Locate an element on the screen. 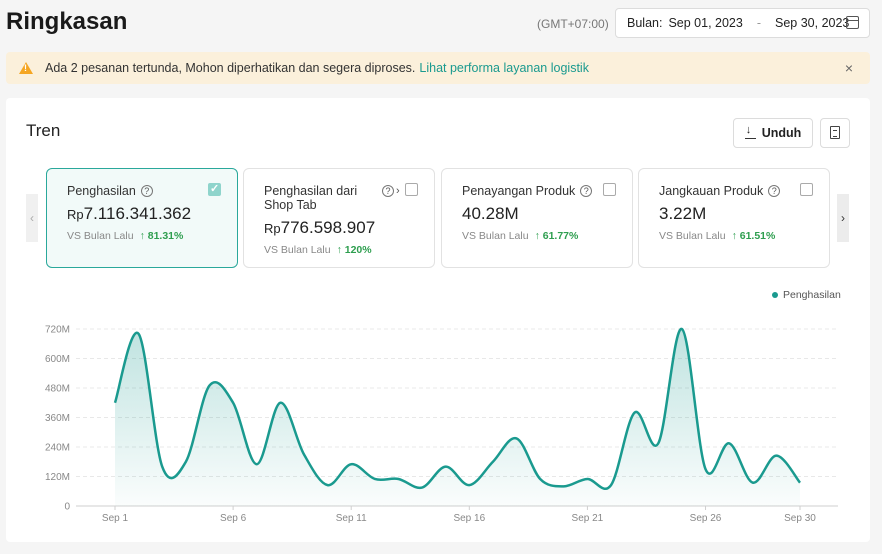  chart-legend: Penghasilan is located at coordinates (806, 295).